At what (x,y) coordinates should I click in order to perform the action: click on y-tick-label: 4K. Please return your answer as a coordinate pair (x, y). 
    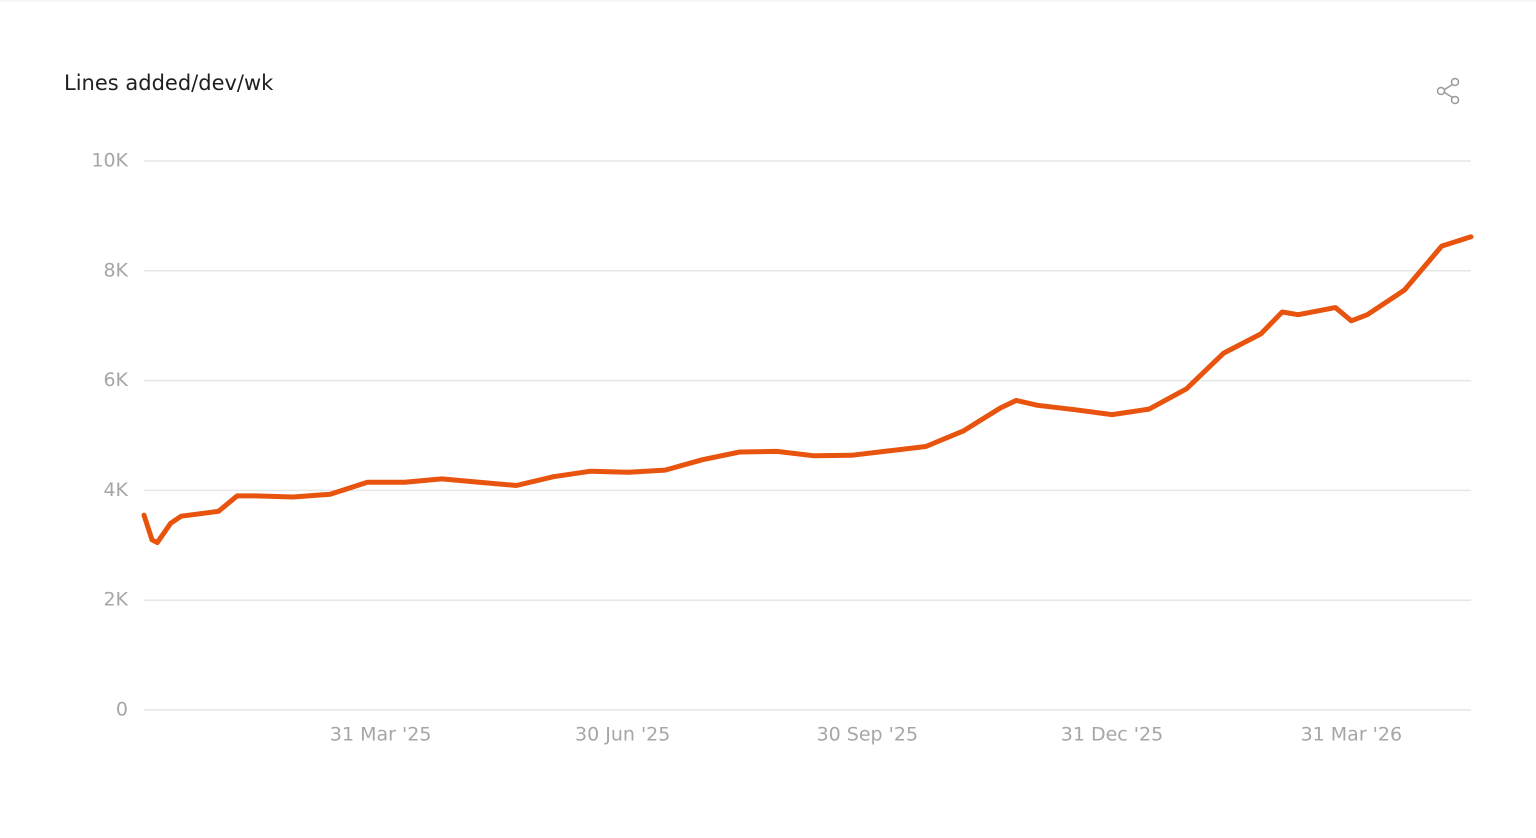
    Looking at the image, I should click on (115, 490).